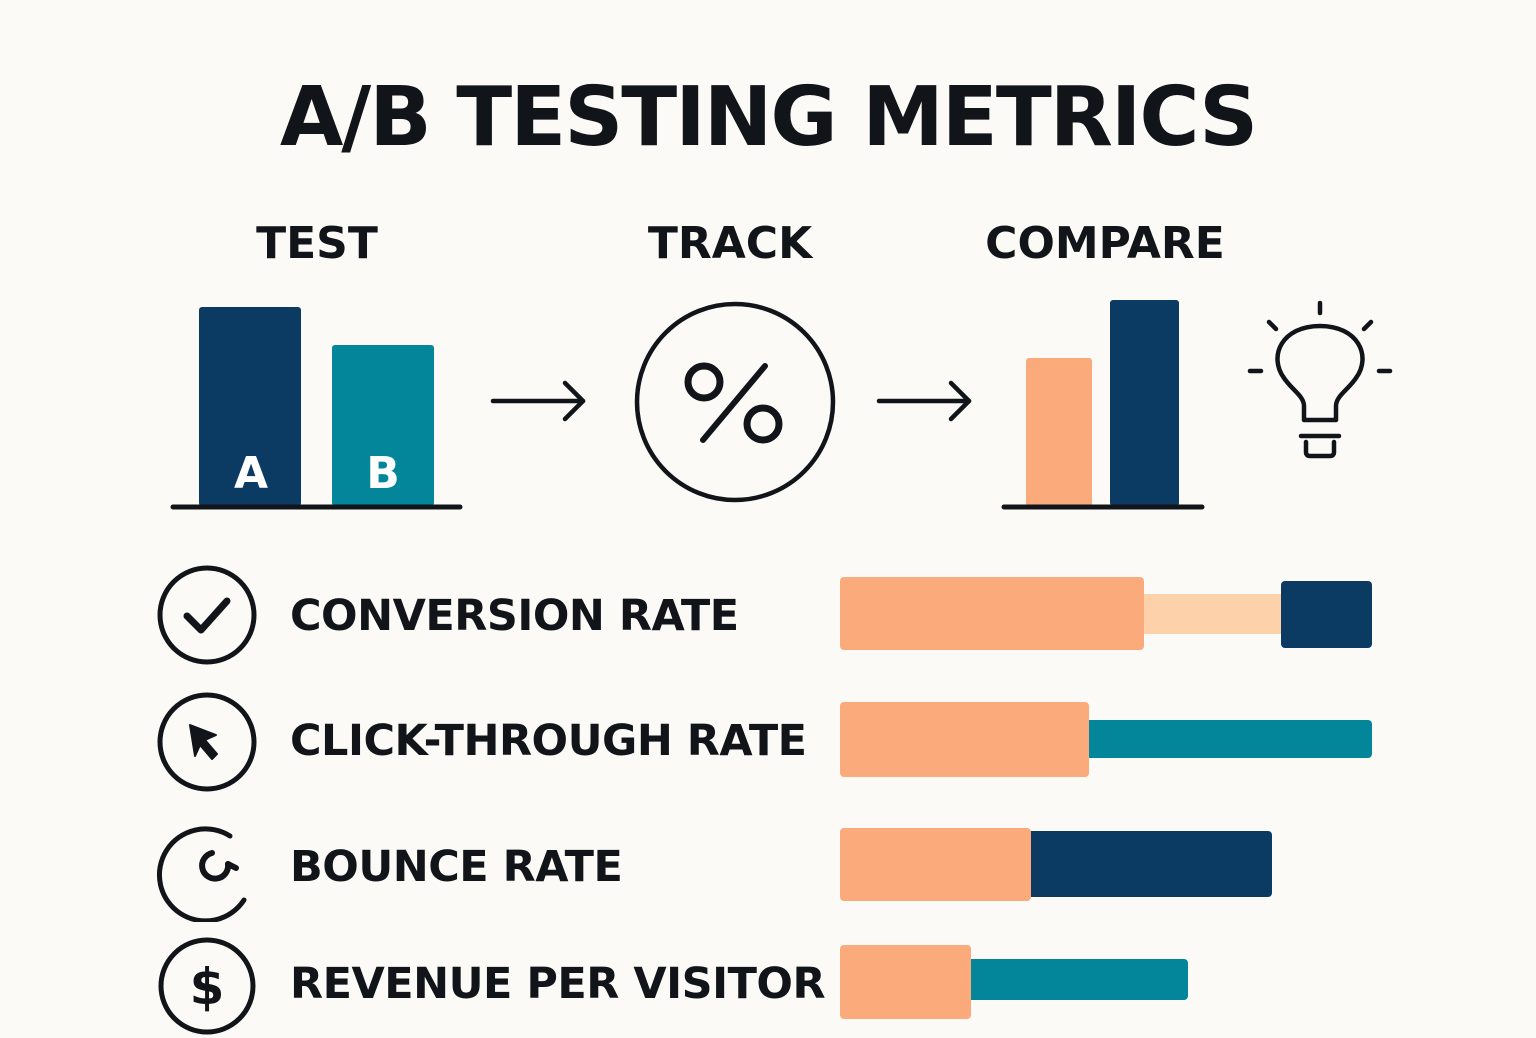  I want to click on conversion-rate-bar-a, so click(992, 613).